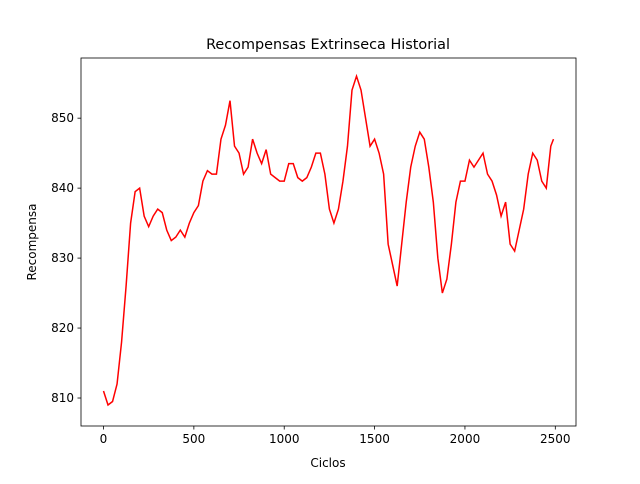 This screenshot has width=640, height=484. What do you see at coordinates (62, 188) in the screenshot?
I see `y-tick-label: 840` at bounding box center [62, 188].